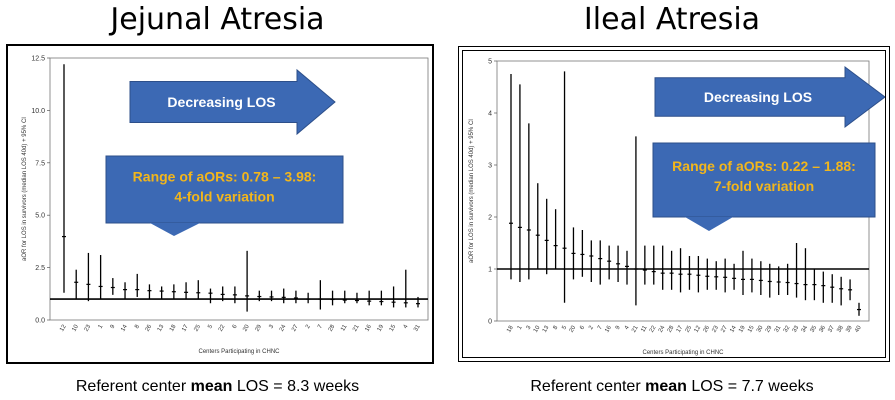 Image resolution: width=895 pixels, height=400 pixels. Describe the element at coordinates (750, 386) in the screenshot. I see `right-footer-suffix: LOS = 7.7 weeks` at that location.